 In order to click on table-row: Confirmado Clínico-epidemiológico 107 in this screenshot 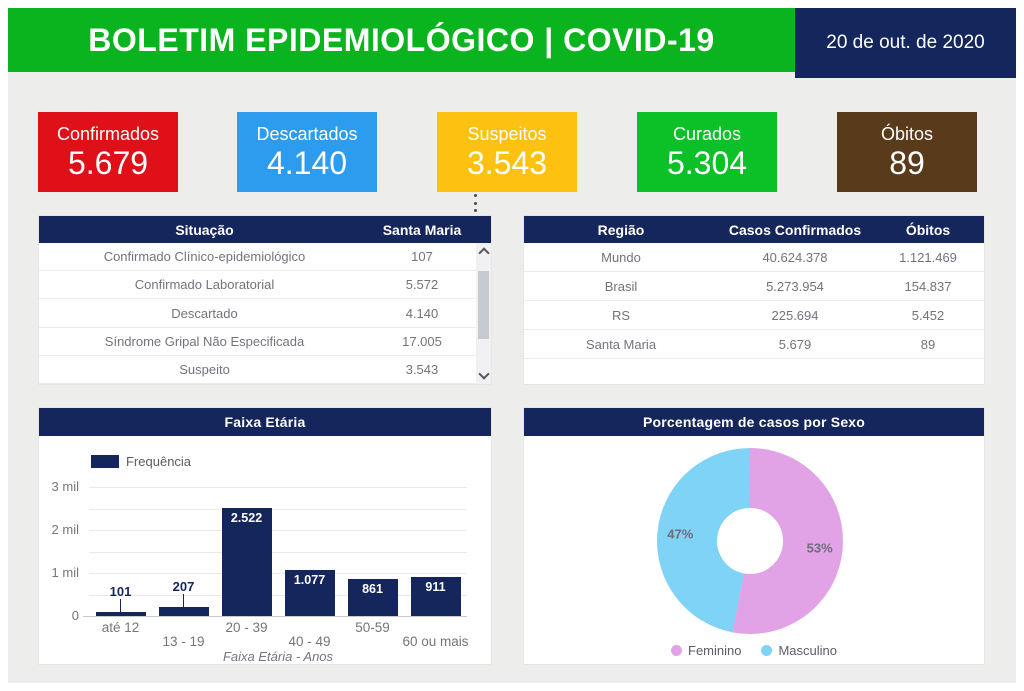, I will do `click(265, 257)`.